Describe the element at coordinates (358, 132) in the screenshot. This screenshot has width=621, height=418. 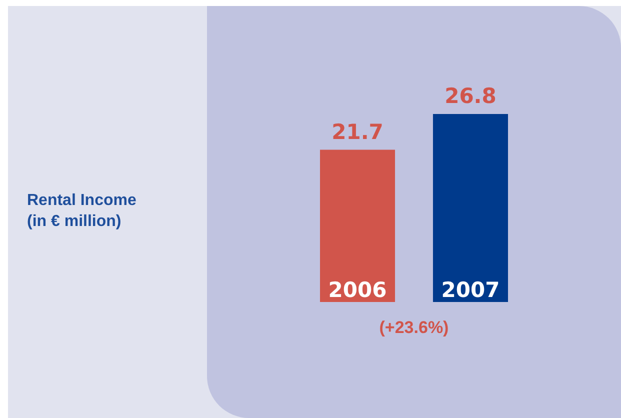
I see `data-label: 21.7` at that location.